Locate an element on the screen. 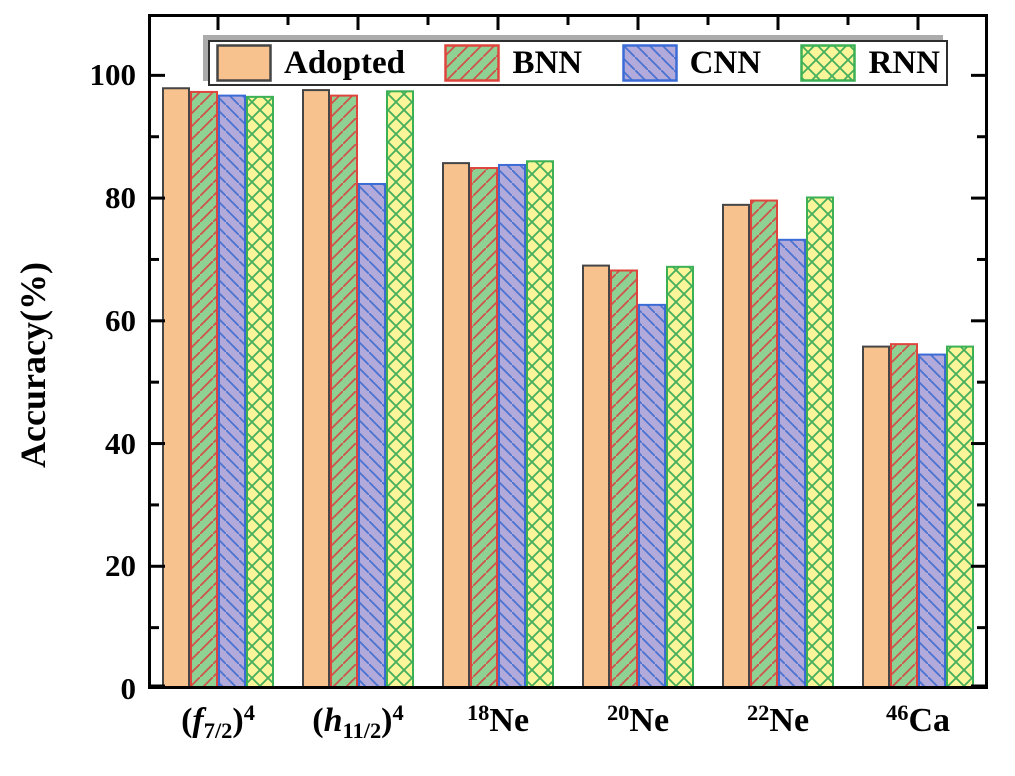 The height and width of the screenshot is (776, 1015). y-tick-label-80: 80 is located at coordinates (120, 198).